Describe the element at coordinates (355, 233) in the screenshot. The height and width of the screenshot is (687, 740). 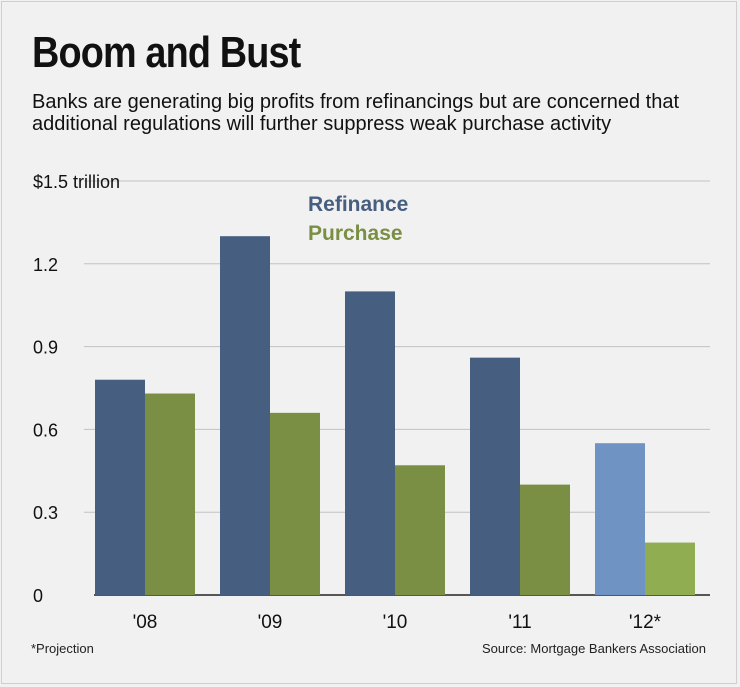
I see `legend-purchase: Purchase` at that location.